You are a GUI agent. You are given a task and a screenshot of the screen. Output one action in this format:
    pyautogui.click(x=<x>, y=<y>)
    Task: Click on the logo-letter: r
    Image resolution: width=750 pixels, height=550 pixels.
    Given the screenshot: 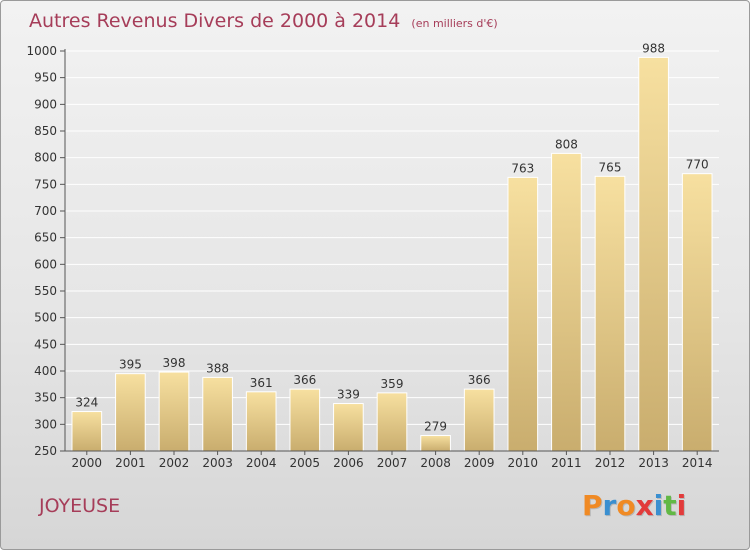 What is the action you would take?
    pyautogui.click(x=609, y=505)
    